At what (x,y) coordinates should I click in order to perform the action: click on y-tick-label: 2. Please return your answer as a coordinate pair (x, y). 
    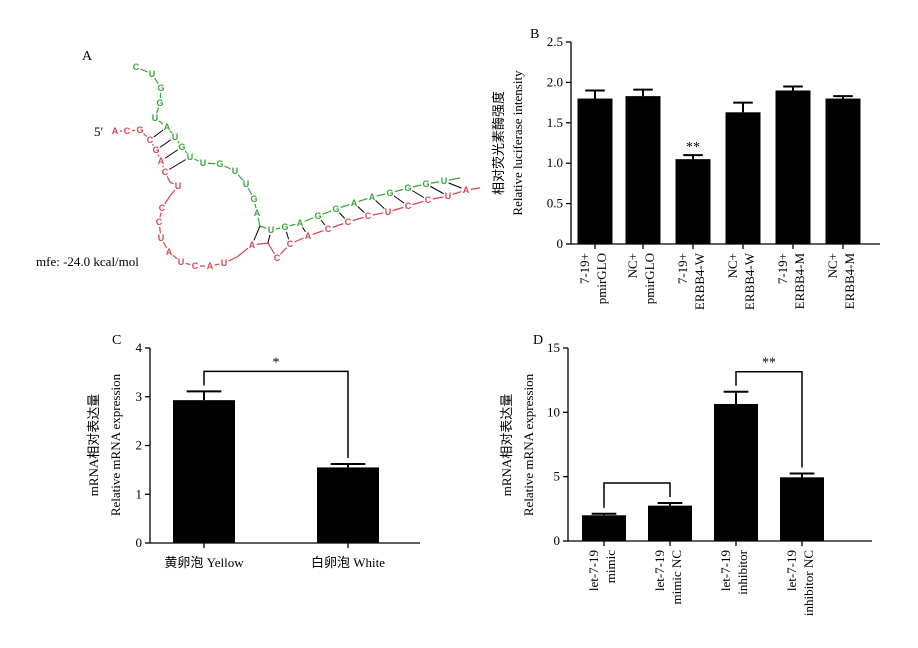
    Looking at the image, I should click on (139, 445).